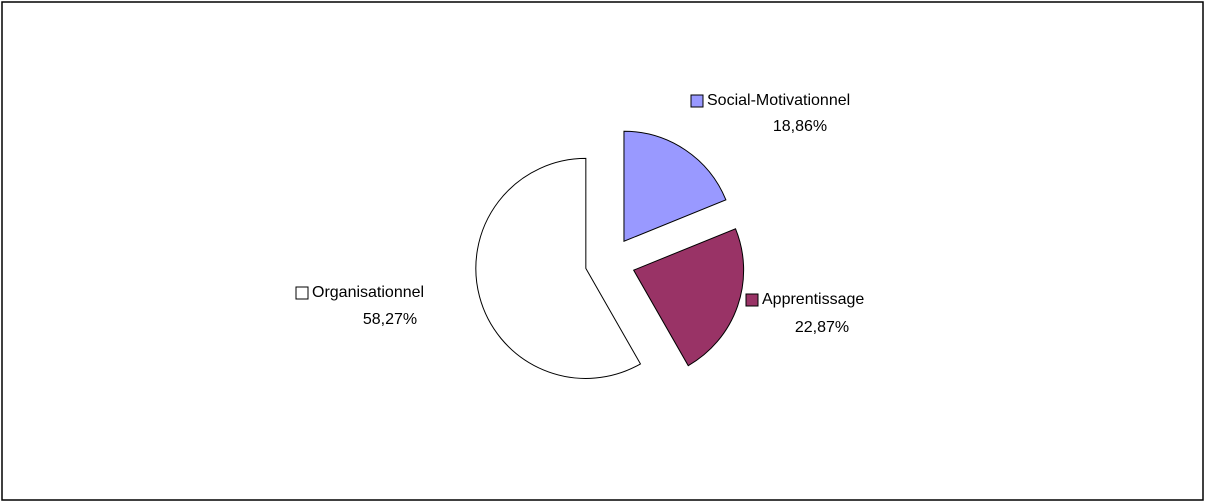 The width and height of the screenshot is (1206, 501). Describe the element at coordinates (822, 327) in the screenshot. I see `slice-value-label: 22,87%` at that location.